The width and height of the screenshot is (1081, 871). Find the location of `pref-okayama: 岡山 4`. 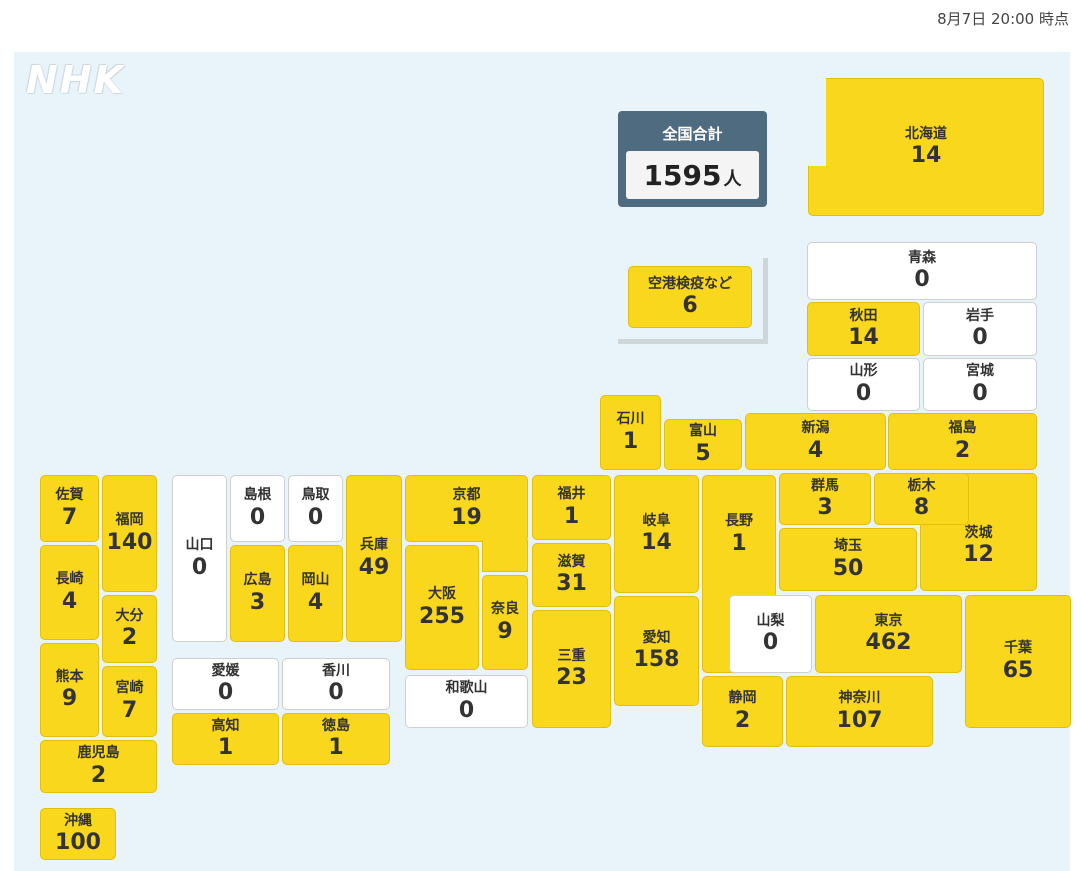

pref-okayama: 岡山 4 is located at coordinates (315, 593).